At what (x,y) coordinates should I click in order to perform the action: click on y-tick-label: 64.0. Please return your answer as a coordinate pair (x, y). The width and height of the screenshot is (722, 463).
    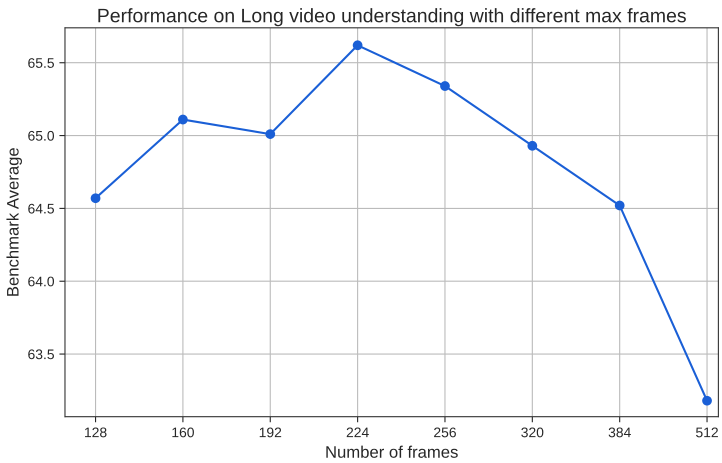
    Looking at the image, I should click on (41, 281).